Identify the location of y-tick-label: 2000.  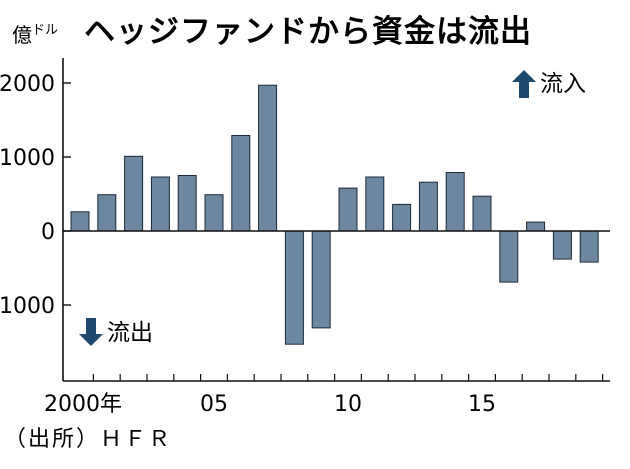
(27, 84).